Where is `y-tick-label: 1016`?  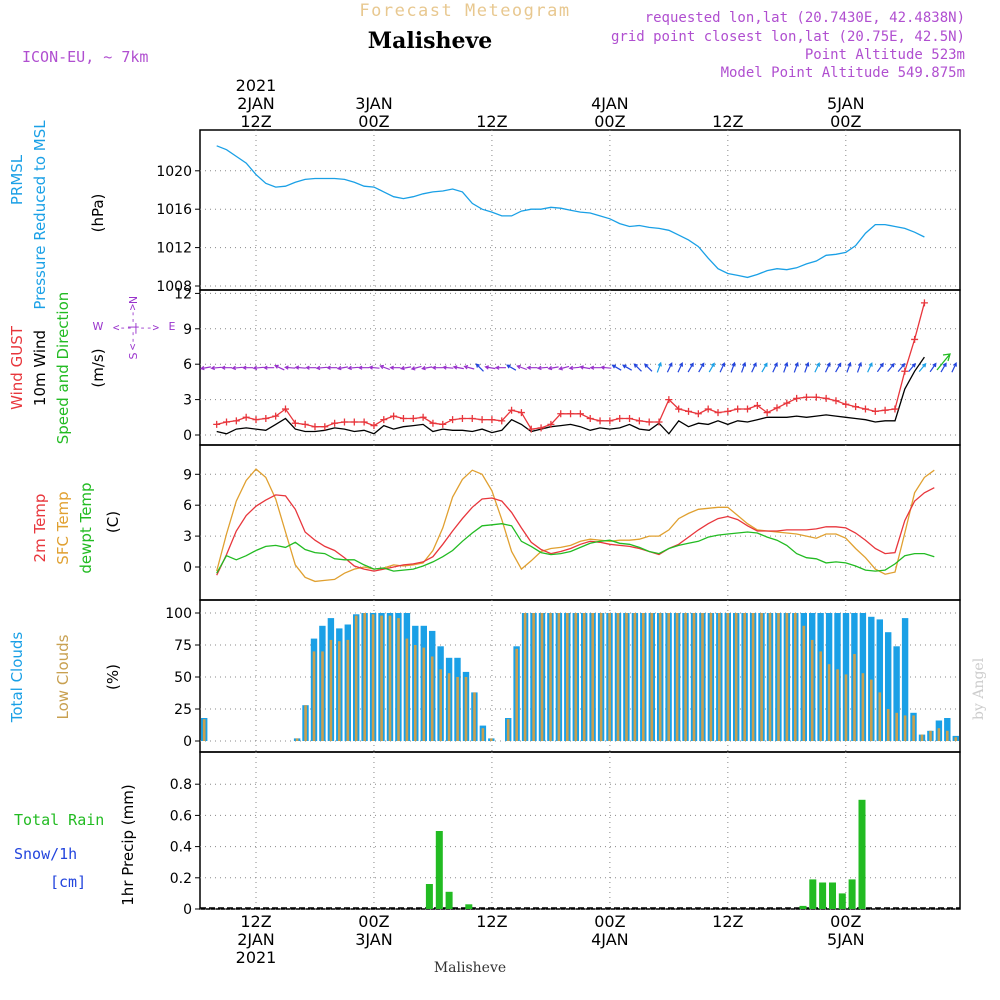
y-tick-label: 1016 is located at coordinates (174, 210).